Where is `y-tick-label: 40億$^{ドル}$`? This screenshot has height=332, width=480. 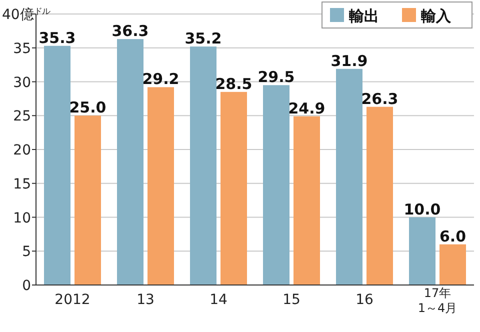
y-tick-label: 40億$^{ドル}$ is located at coordinates (26, 14).